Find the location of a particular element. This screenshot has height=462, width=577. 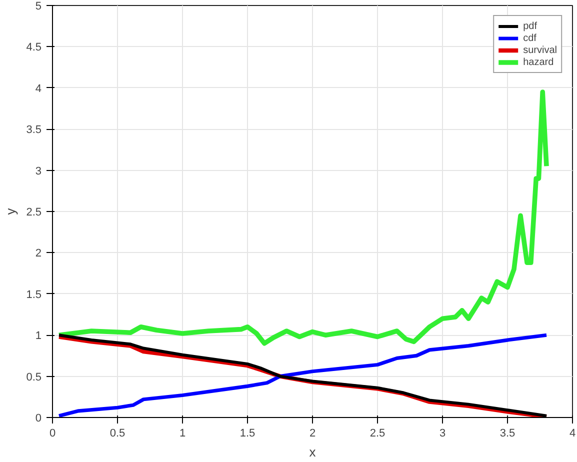

y-tick-label: 3 is located at coordinates (38, 171).